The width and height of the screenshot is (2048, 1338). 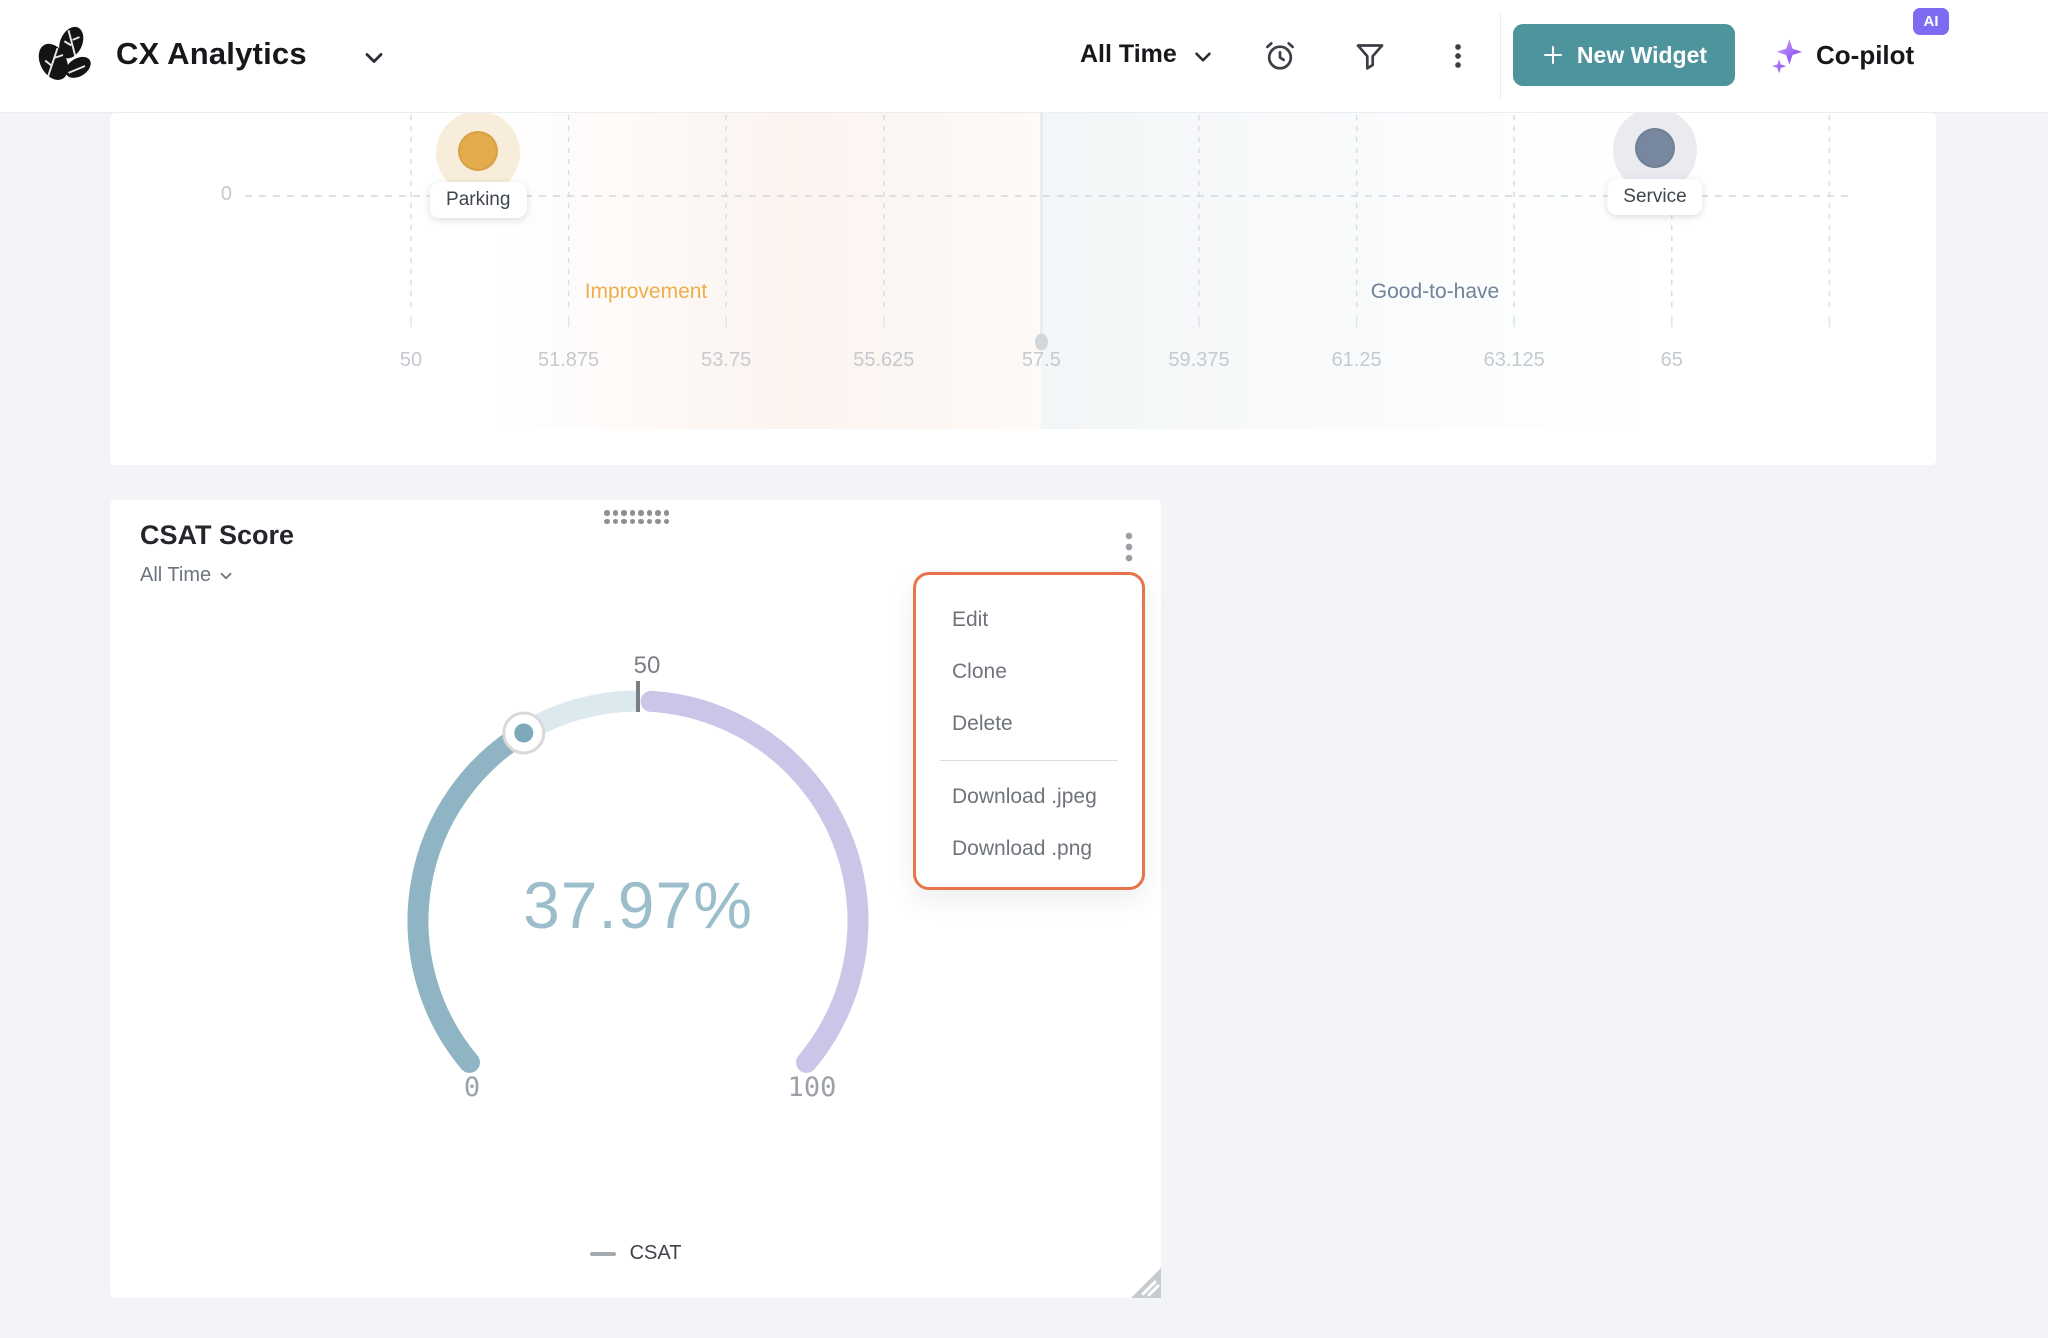 I want to click on page-title: CX Analytics, so click(x=211, y=53).